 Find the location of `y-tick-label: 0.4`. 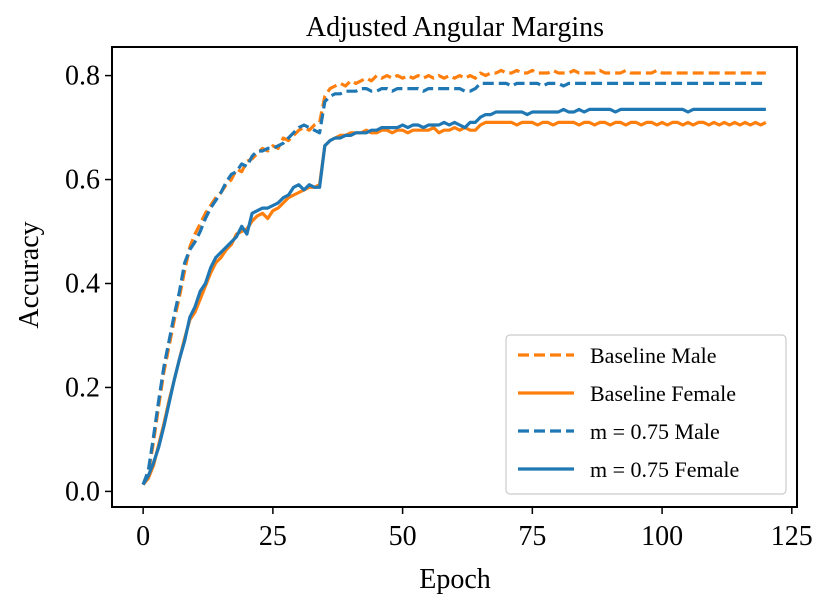

y-tick-label: 0.4 is located at coordinates (82, 283).